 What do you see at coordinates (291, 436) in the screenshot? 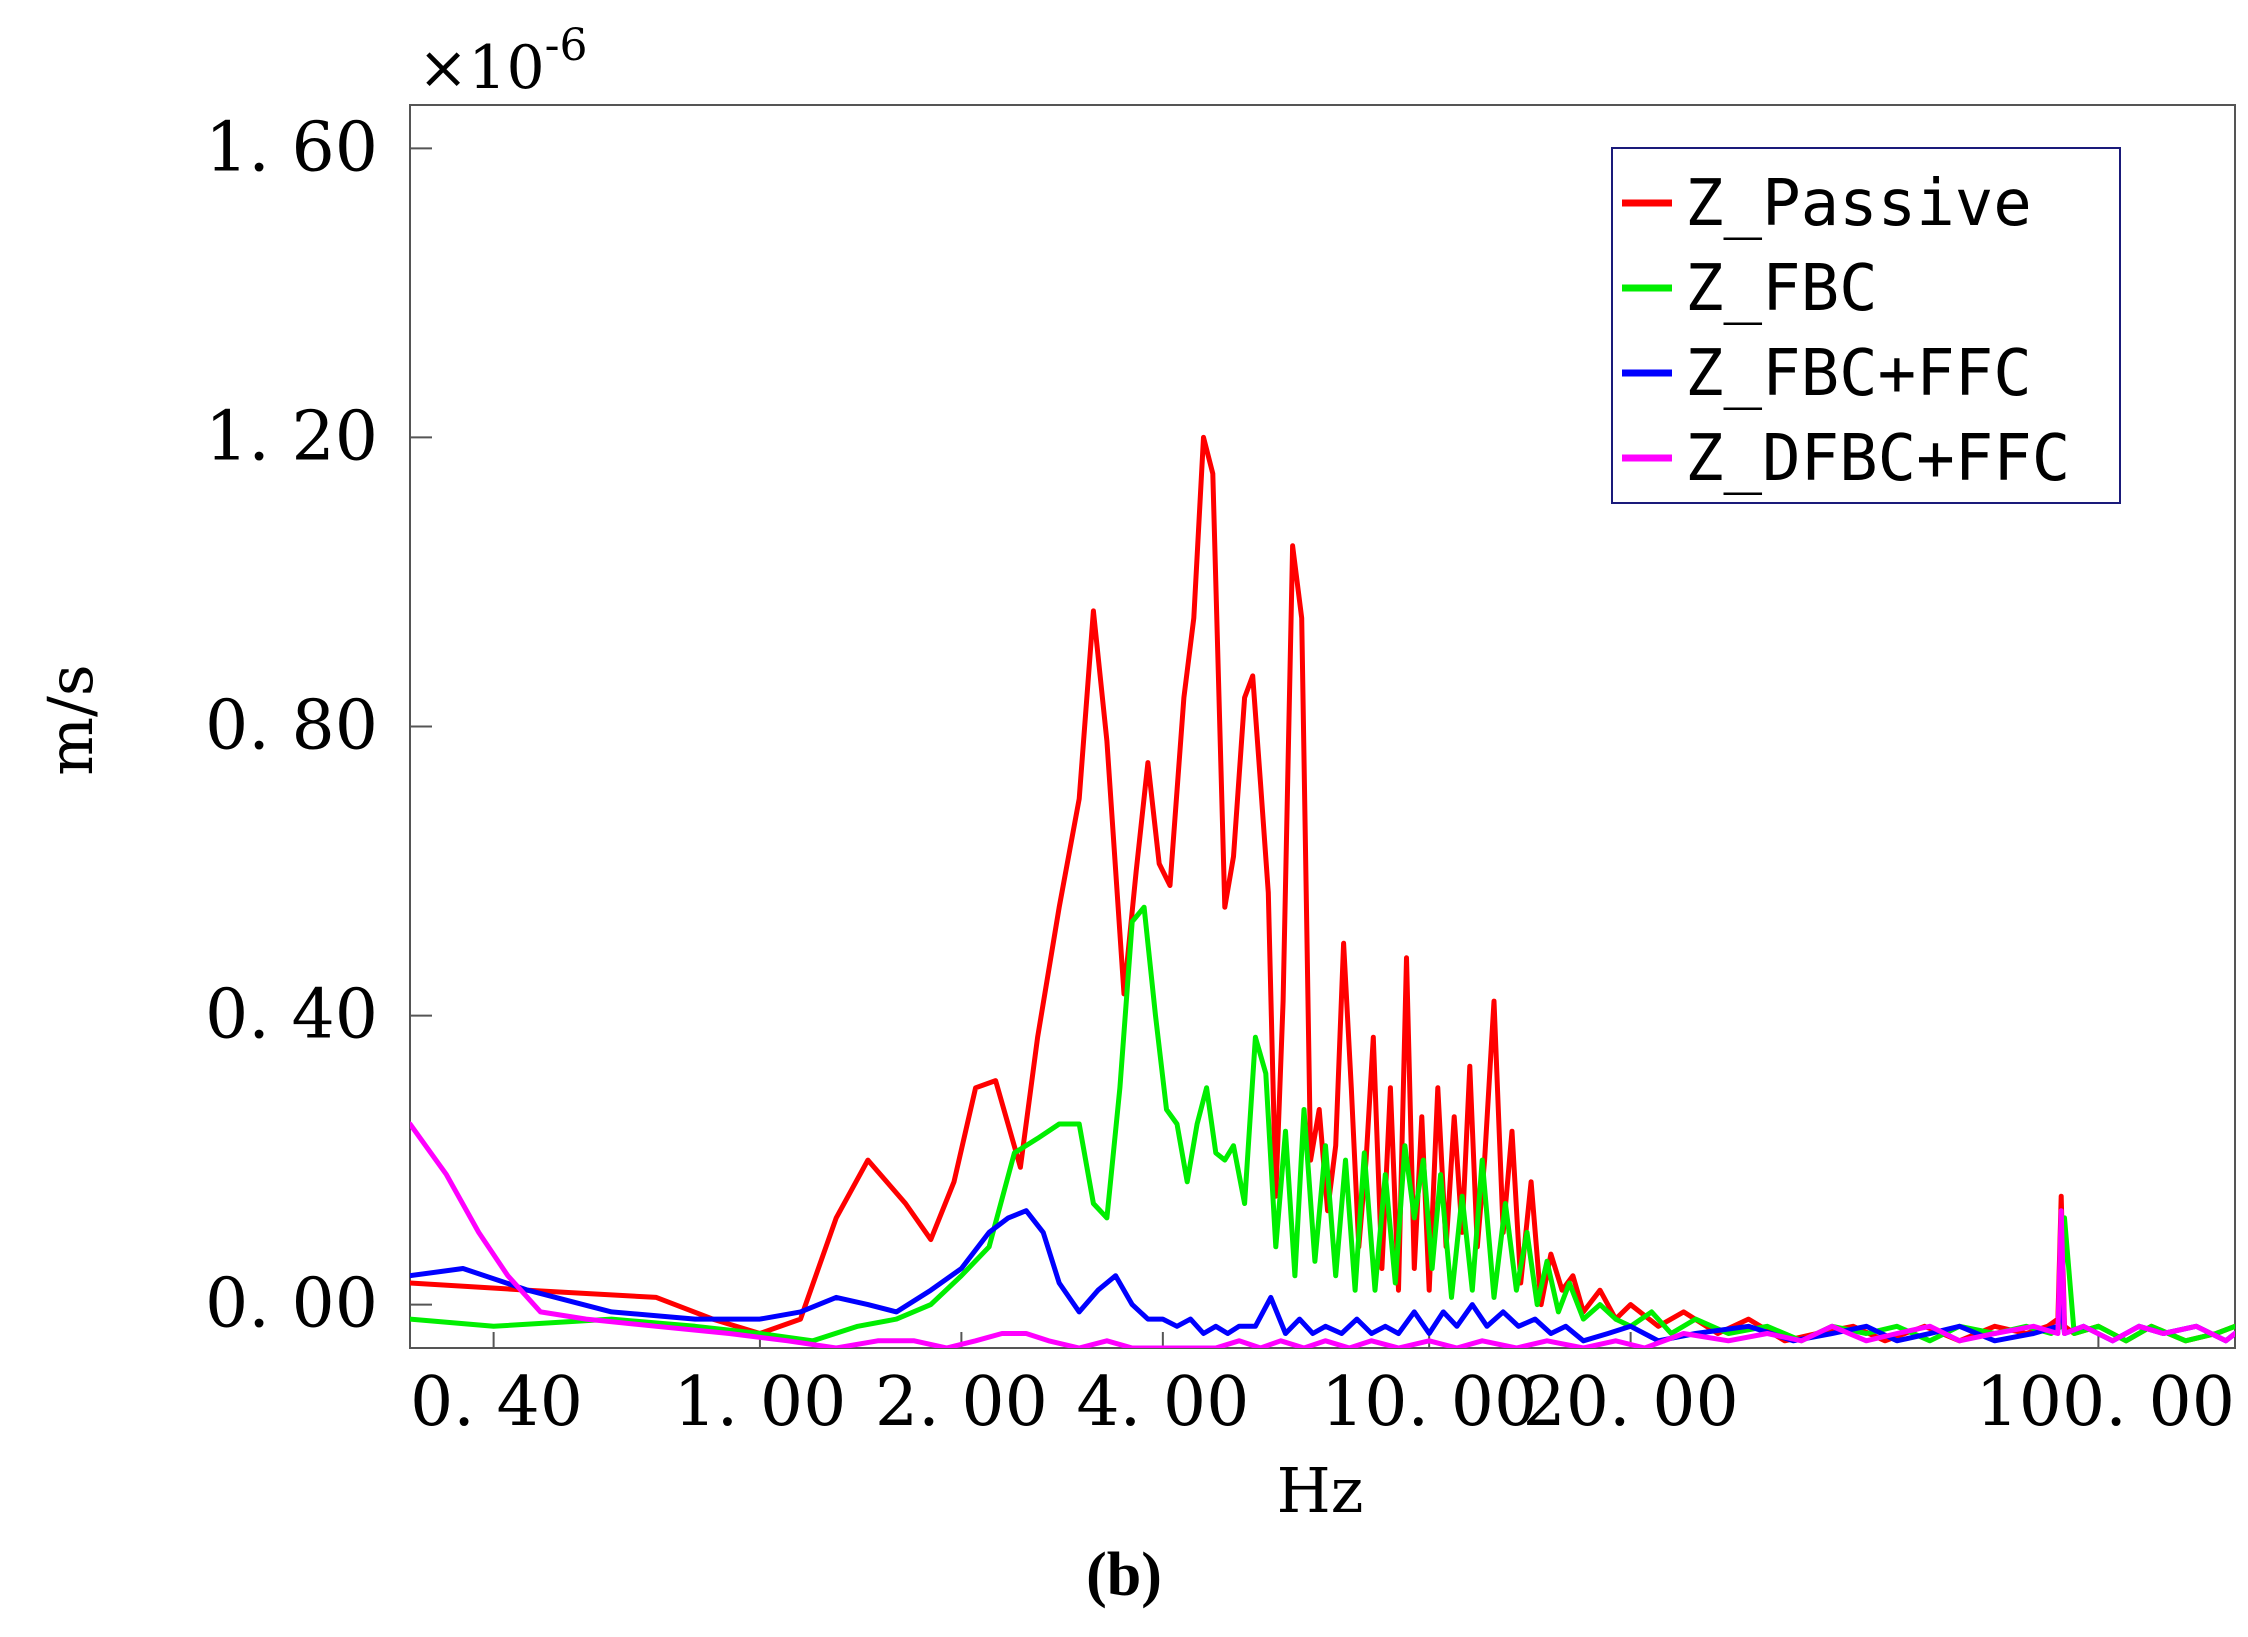
I see `y-tick-label: 1. 20` at bounding box center [291, 436].